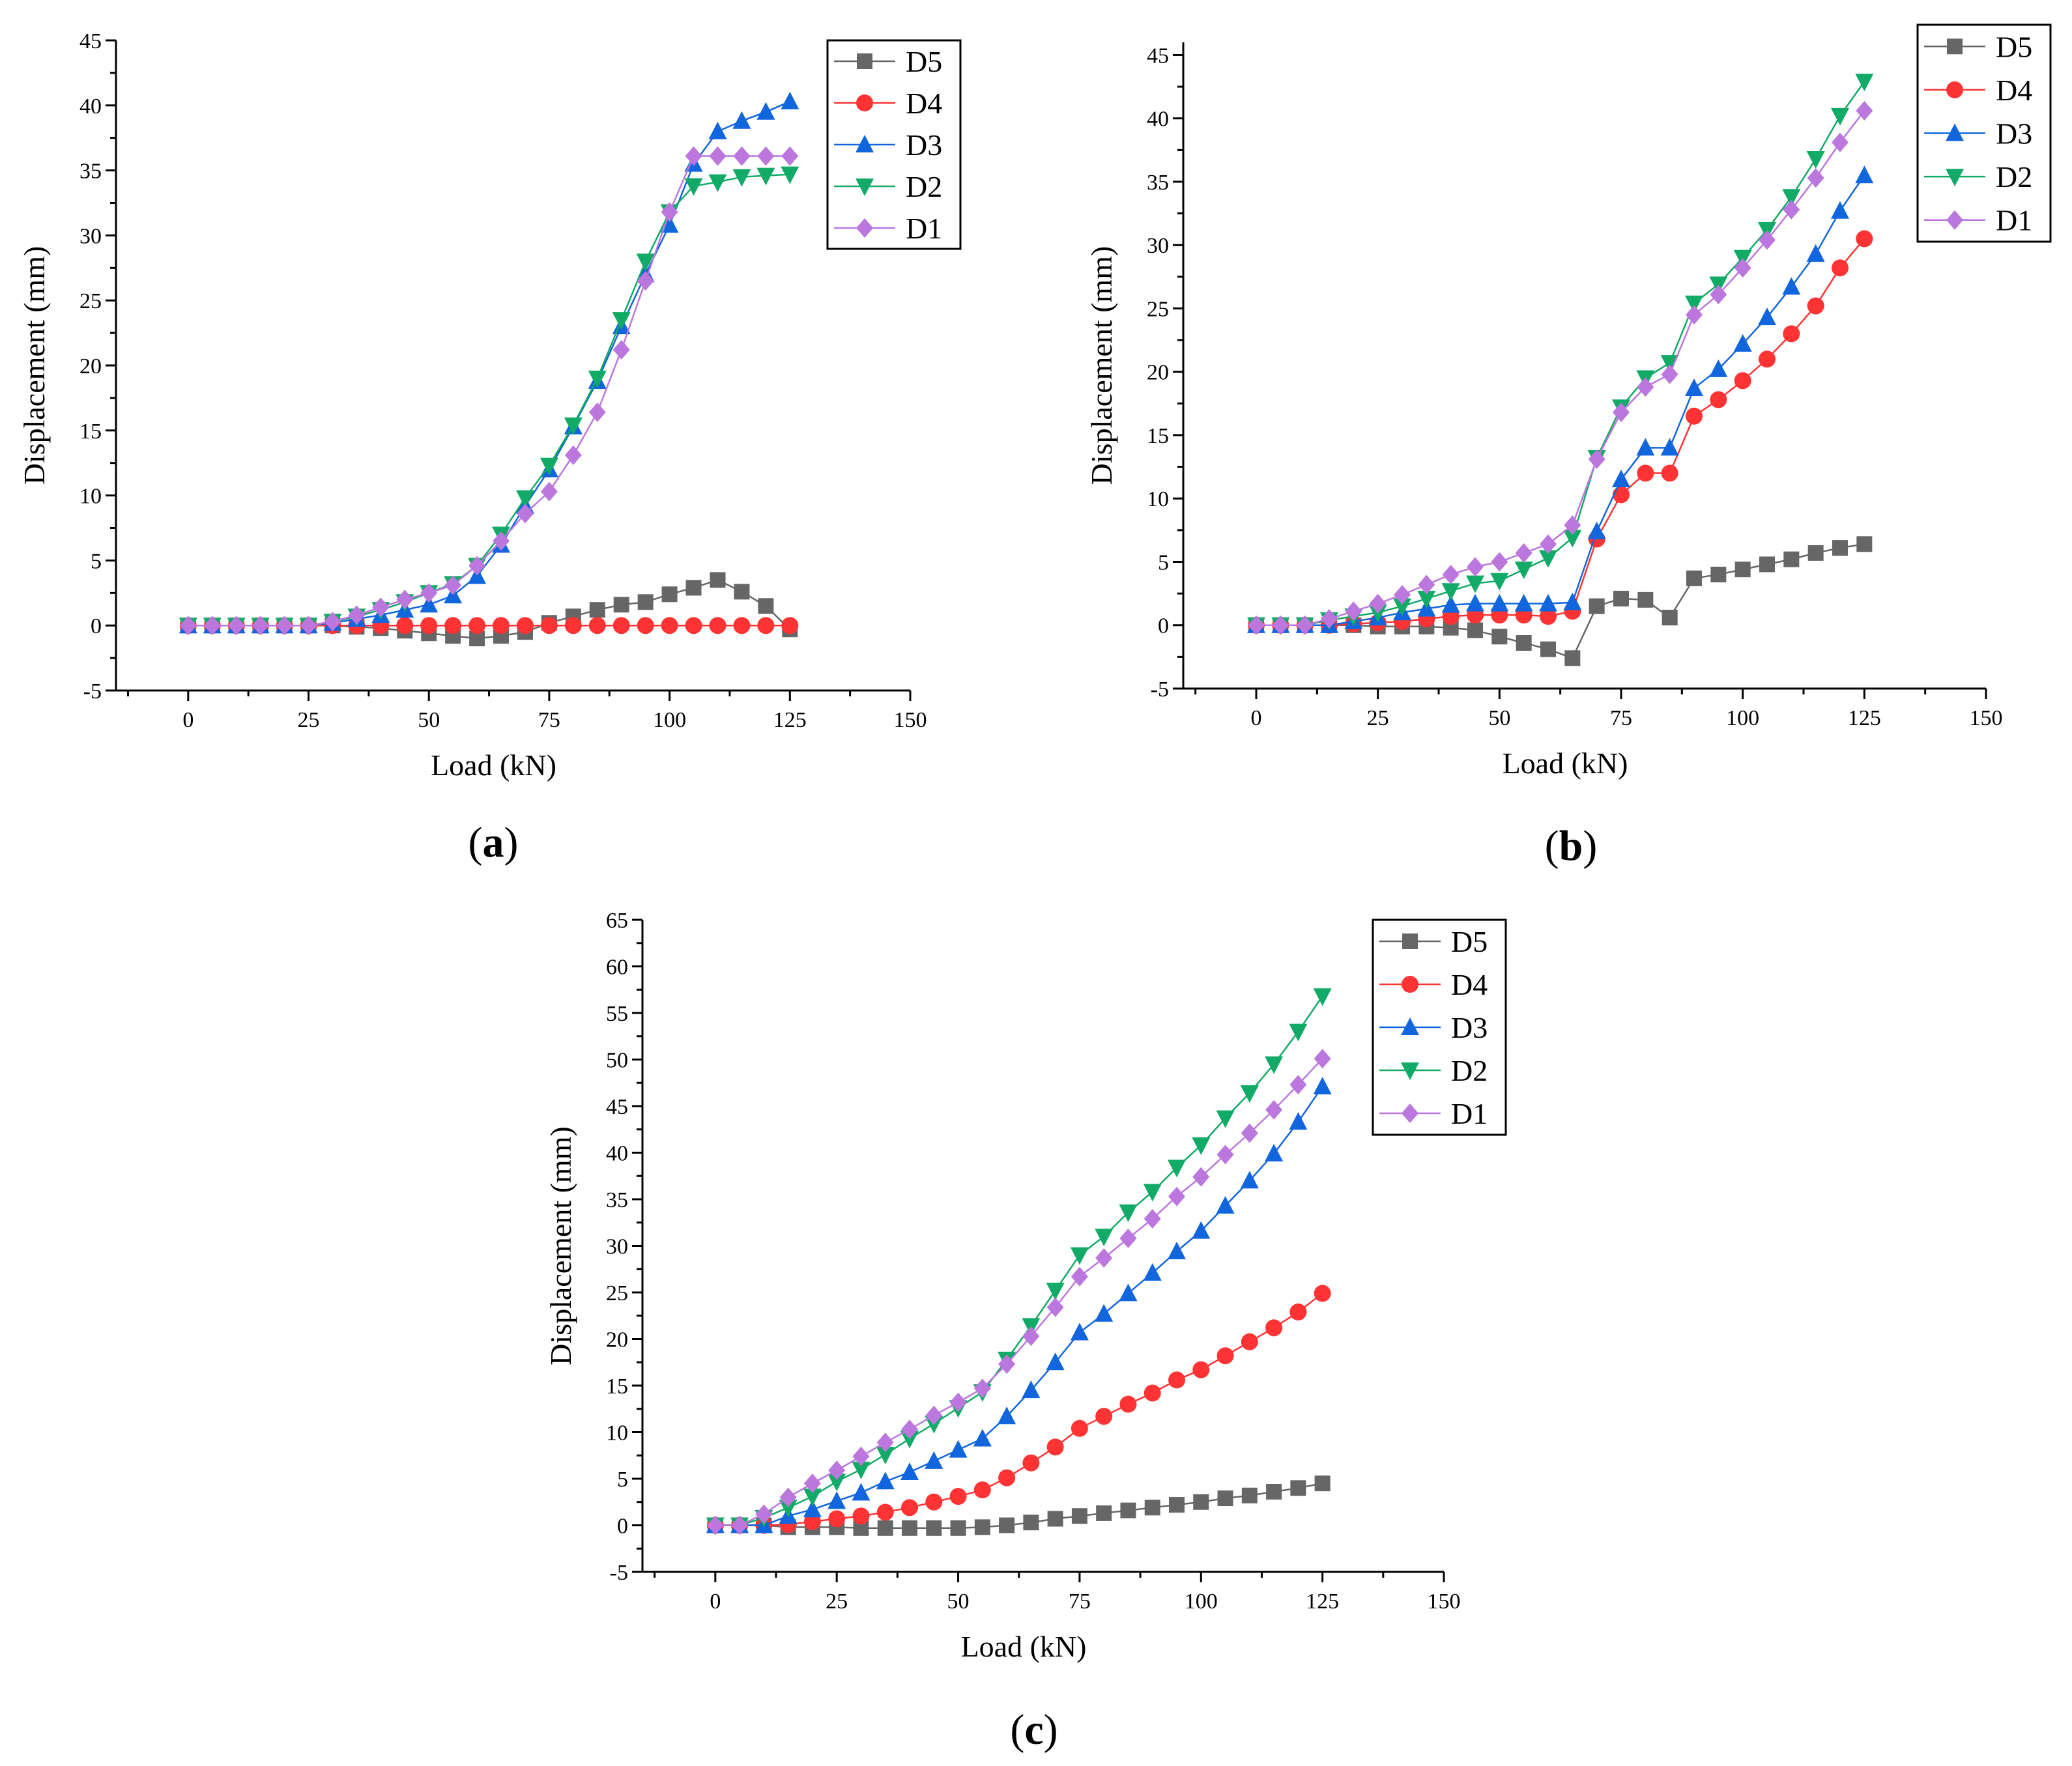  I want to click on y-tick-label: 40, so click(90, 107).